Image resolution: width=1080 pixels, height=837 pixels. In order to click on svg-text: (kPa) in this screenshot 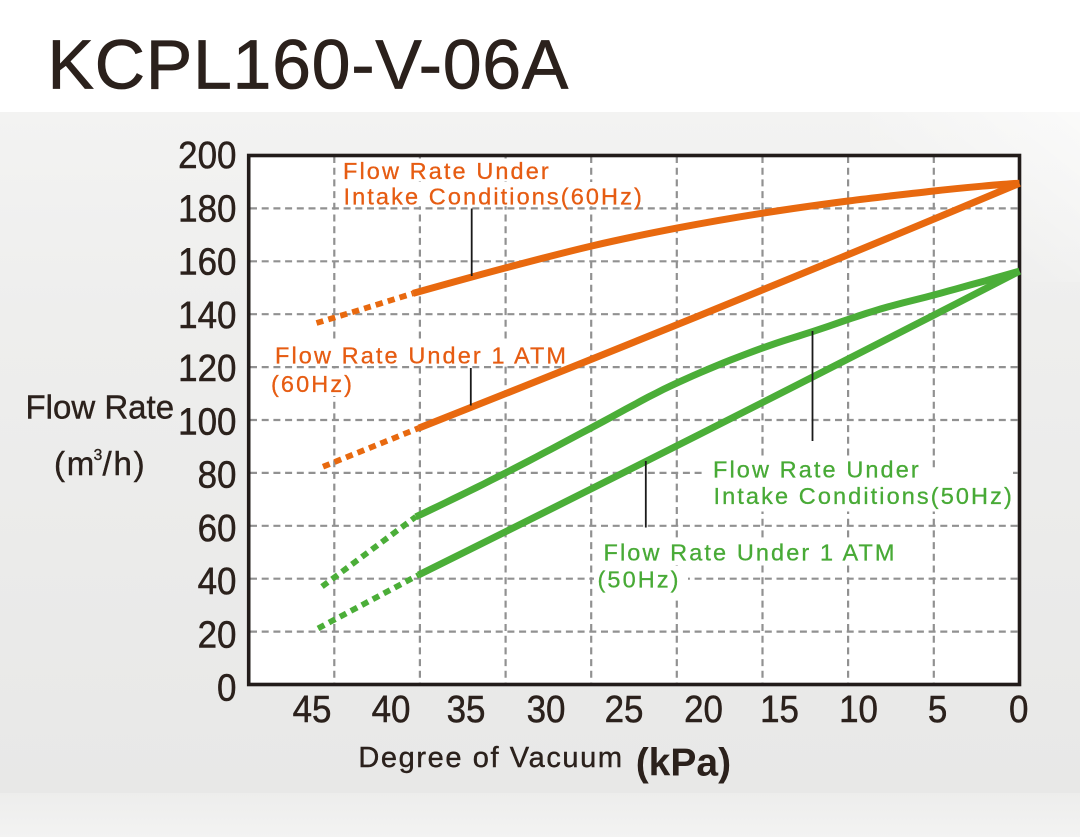, I will do `click(683, 762)`.